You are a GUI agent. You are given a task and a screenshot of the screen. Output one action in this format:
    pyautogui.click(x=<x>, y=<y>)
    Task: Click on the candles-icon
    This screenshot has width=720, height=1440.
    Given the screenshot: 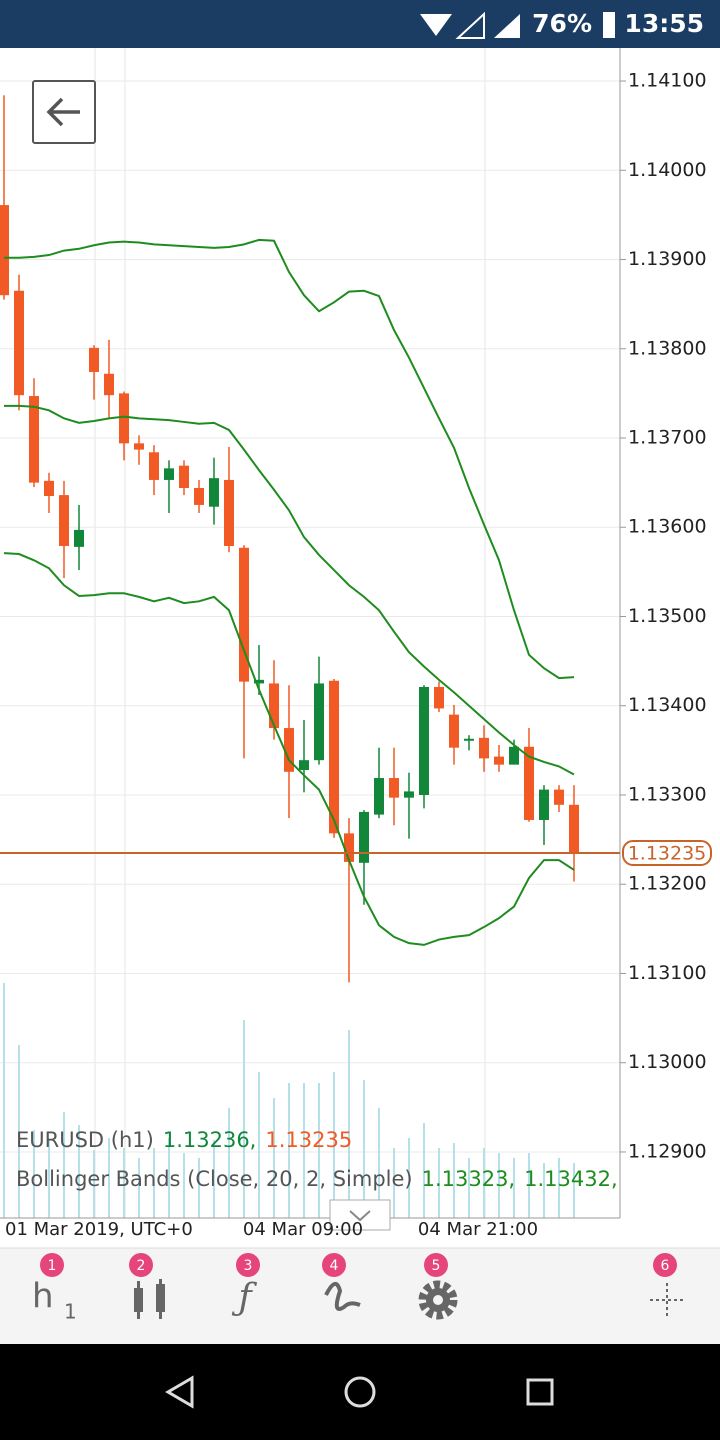 What is the action you would take?
    pyautogui.click(x=149, y=1299)
    